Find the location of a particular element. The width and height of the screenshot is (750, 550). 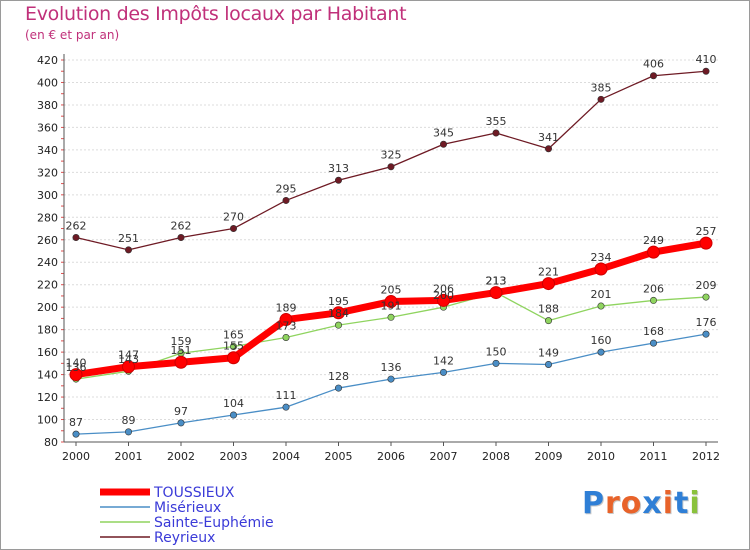

point-toussieux-2010 is located at coordinates (601, 269).